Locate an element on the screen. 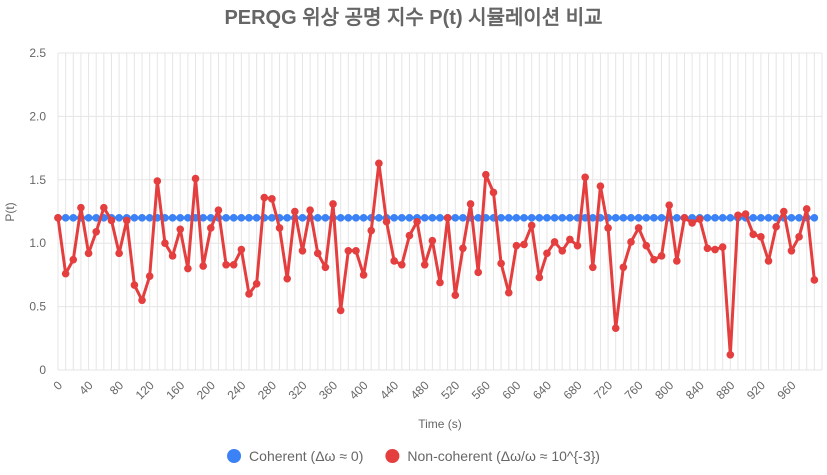  x-tick-label: 760 is located at coordinates (634, 390).